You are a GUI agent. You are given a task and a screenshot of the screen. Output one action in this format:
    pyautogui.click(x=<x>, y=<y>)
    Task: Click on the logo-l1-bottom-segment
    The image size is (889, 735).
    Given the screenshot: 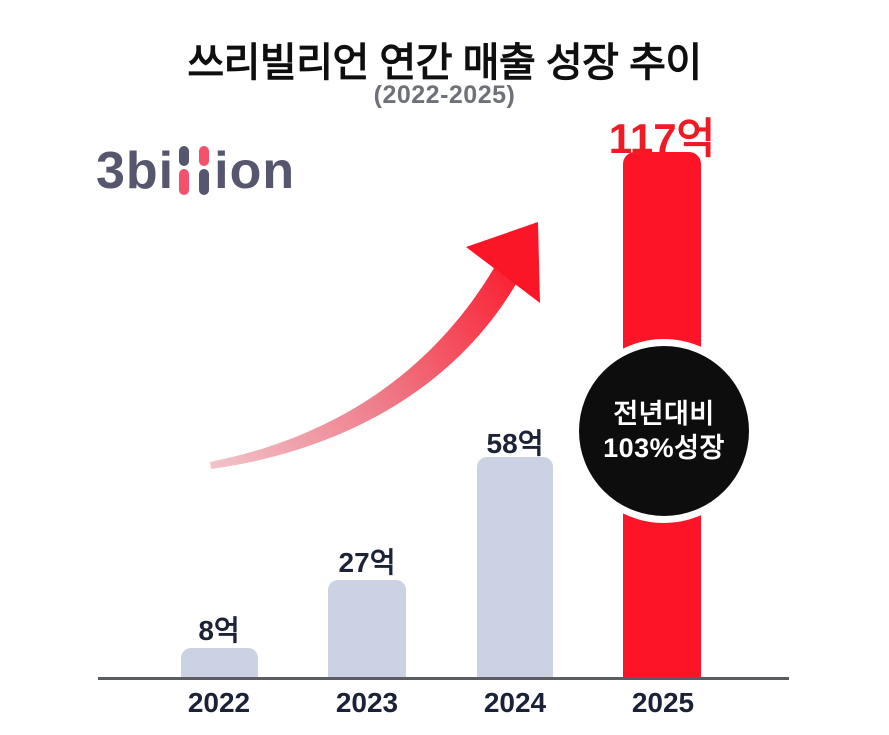 What is the action you would take?
    pyautogui.click(x=184, y=182)
    